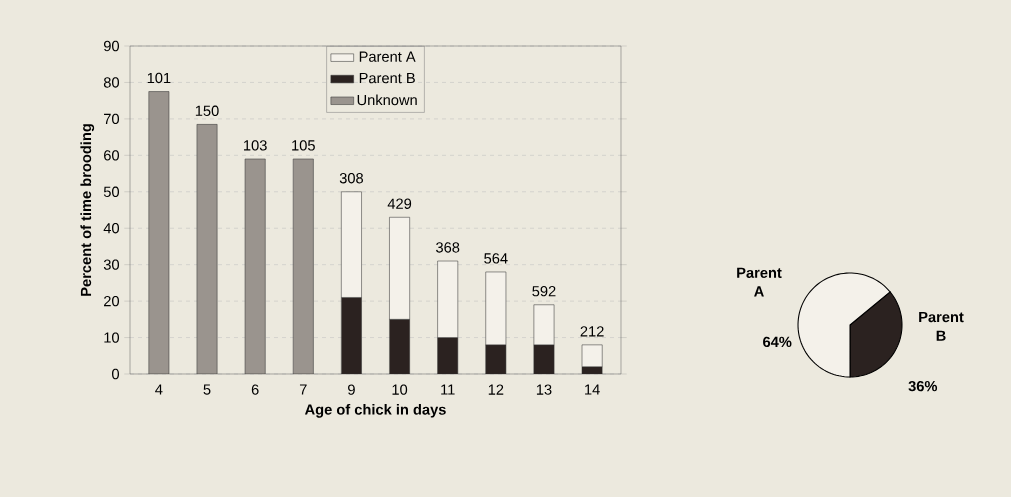 This screenshot has height=497, width=1011. I want to click on annotation: 592, so click(544, 291).